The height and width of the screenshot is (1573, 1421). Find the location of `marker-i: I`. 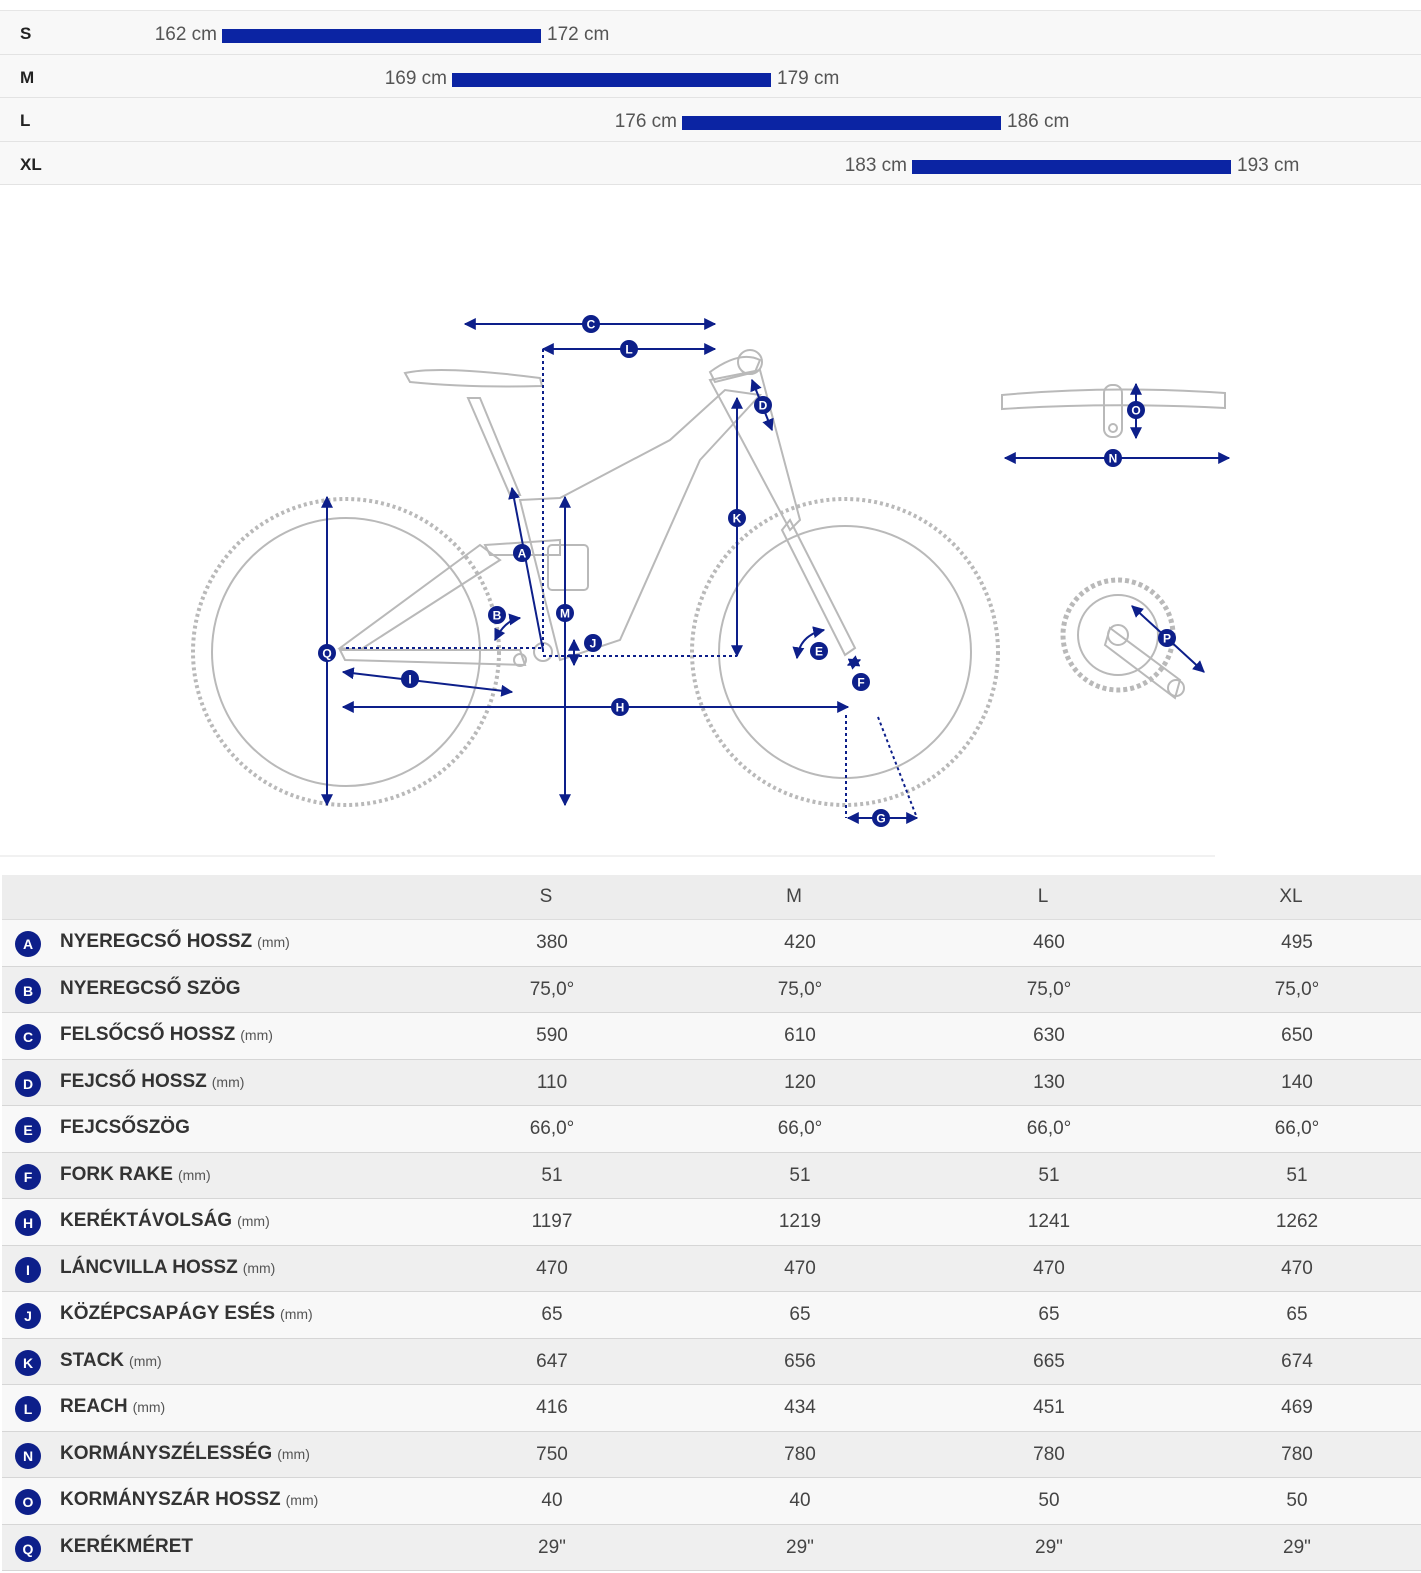

marker-i: I is located at coordinates (410, 679).